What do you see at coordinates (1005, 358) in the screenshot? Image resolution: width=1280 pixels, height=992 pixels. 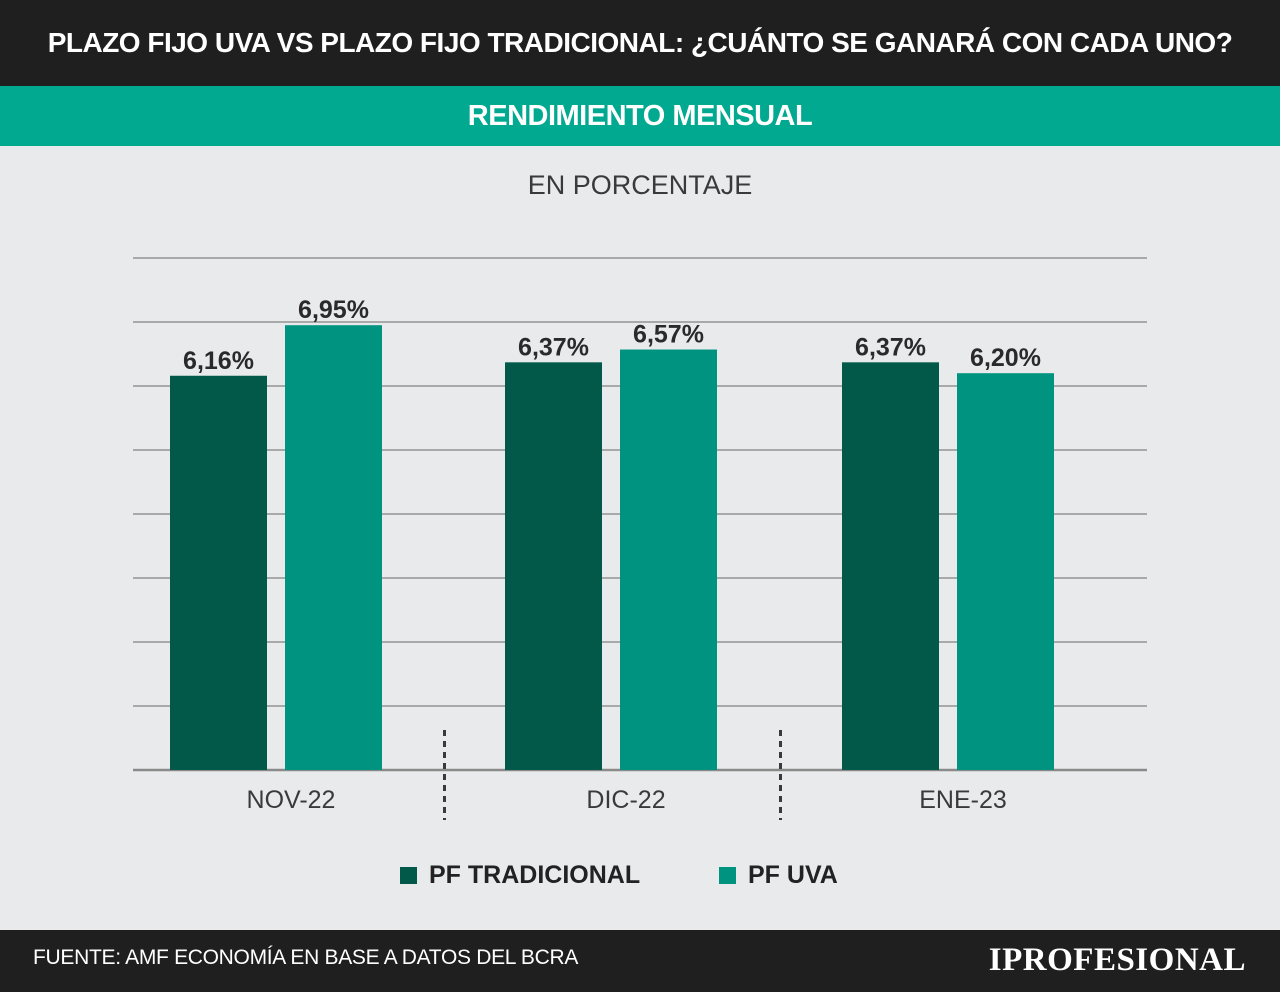 I see `data-label: 6,20%` at bounding box center [1005, 358].